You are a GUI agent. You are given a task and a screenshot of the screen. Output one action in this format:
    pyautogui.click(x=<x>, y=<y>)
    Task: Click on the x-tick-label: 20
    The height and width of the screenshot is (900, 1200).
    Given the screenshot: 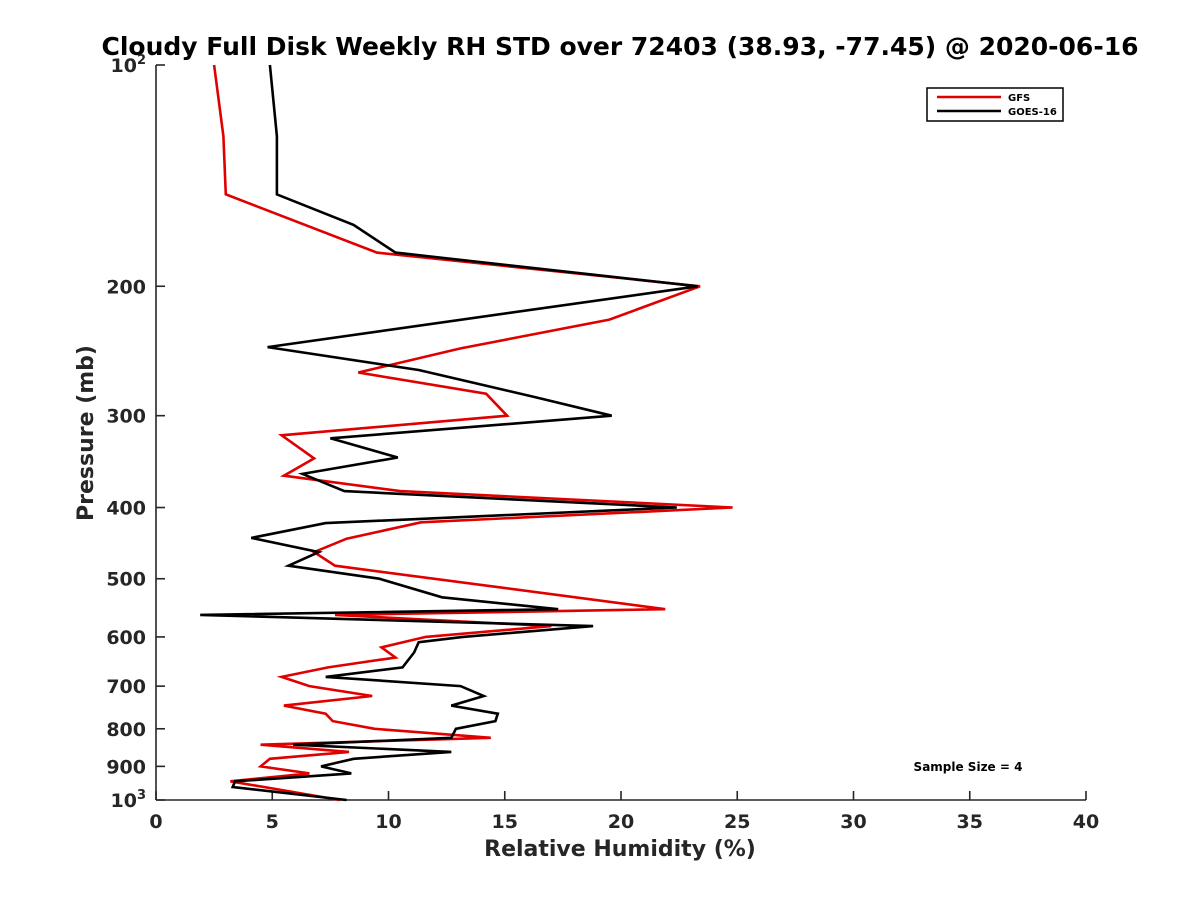 What is the action you would take?
    pyautogui.click(x=621, y=822)
    